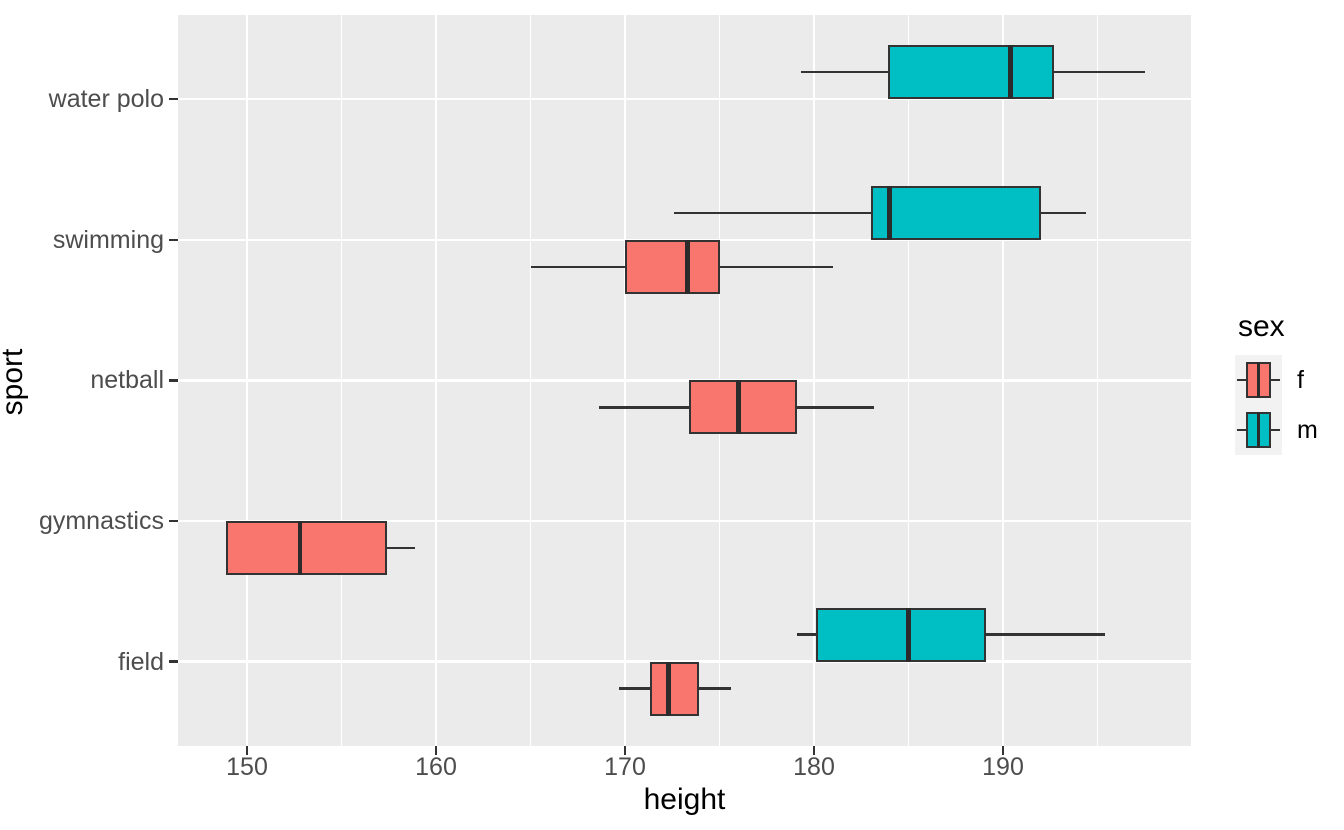 The width and height of the screenshot is (1344, 830). What do you see at coordinates (247, 767) in the screenshot?
I see `x-axis-tick-label: 150` at bounding box center [247, 767].